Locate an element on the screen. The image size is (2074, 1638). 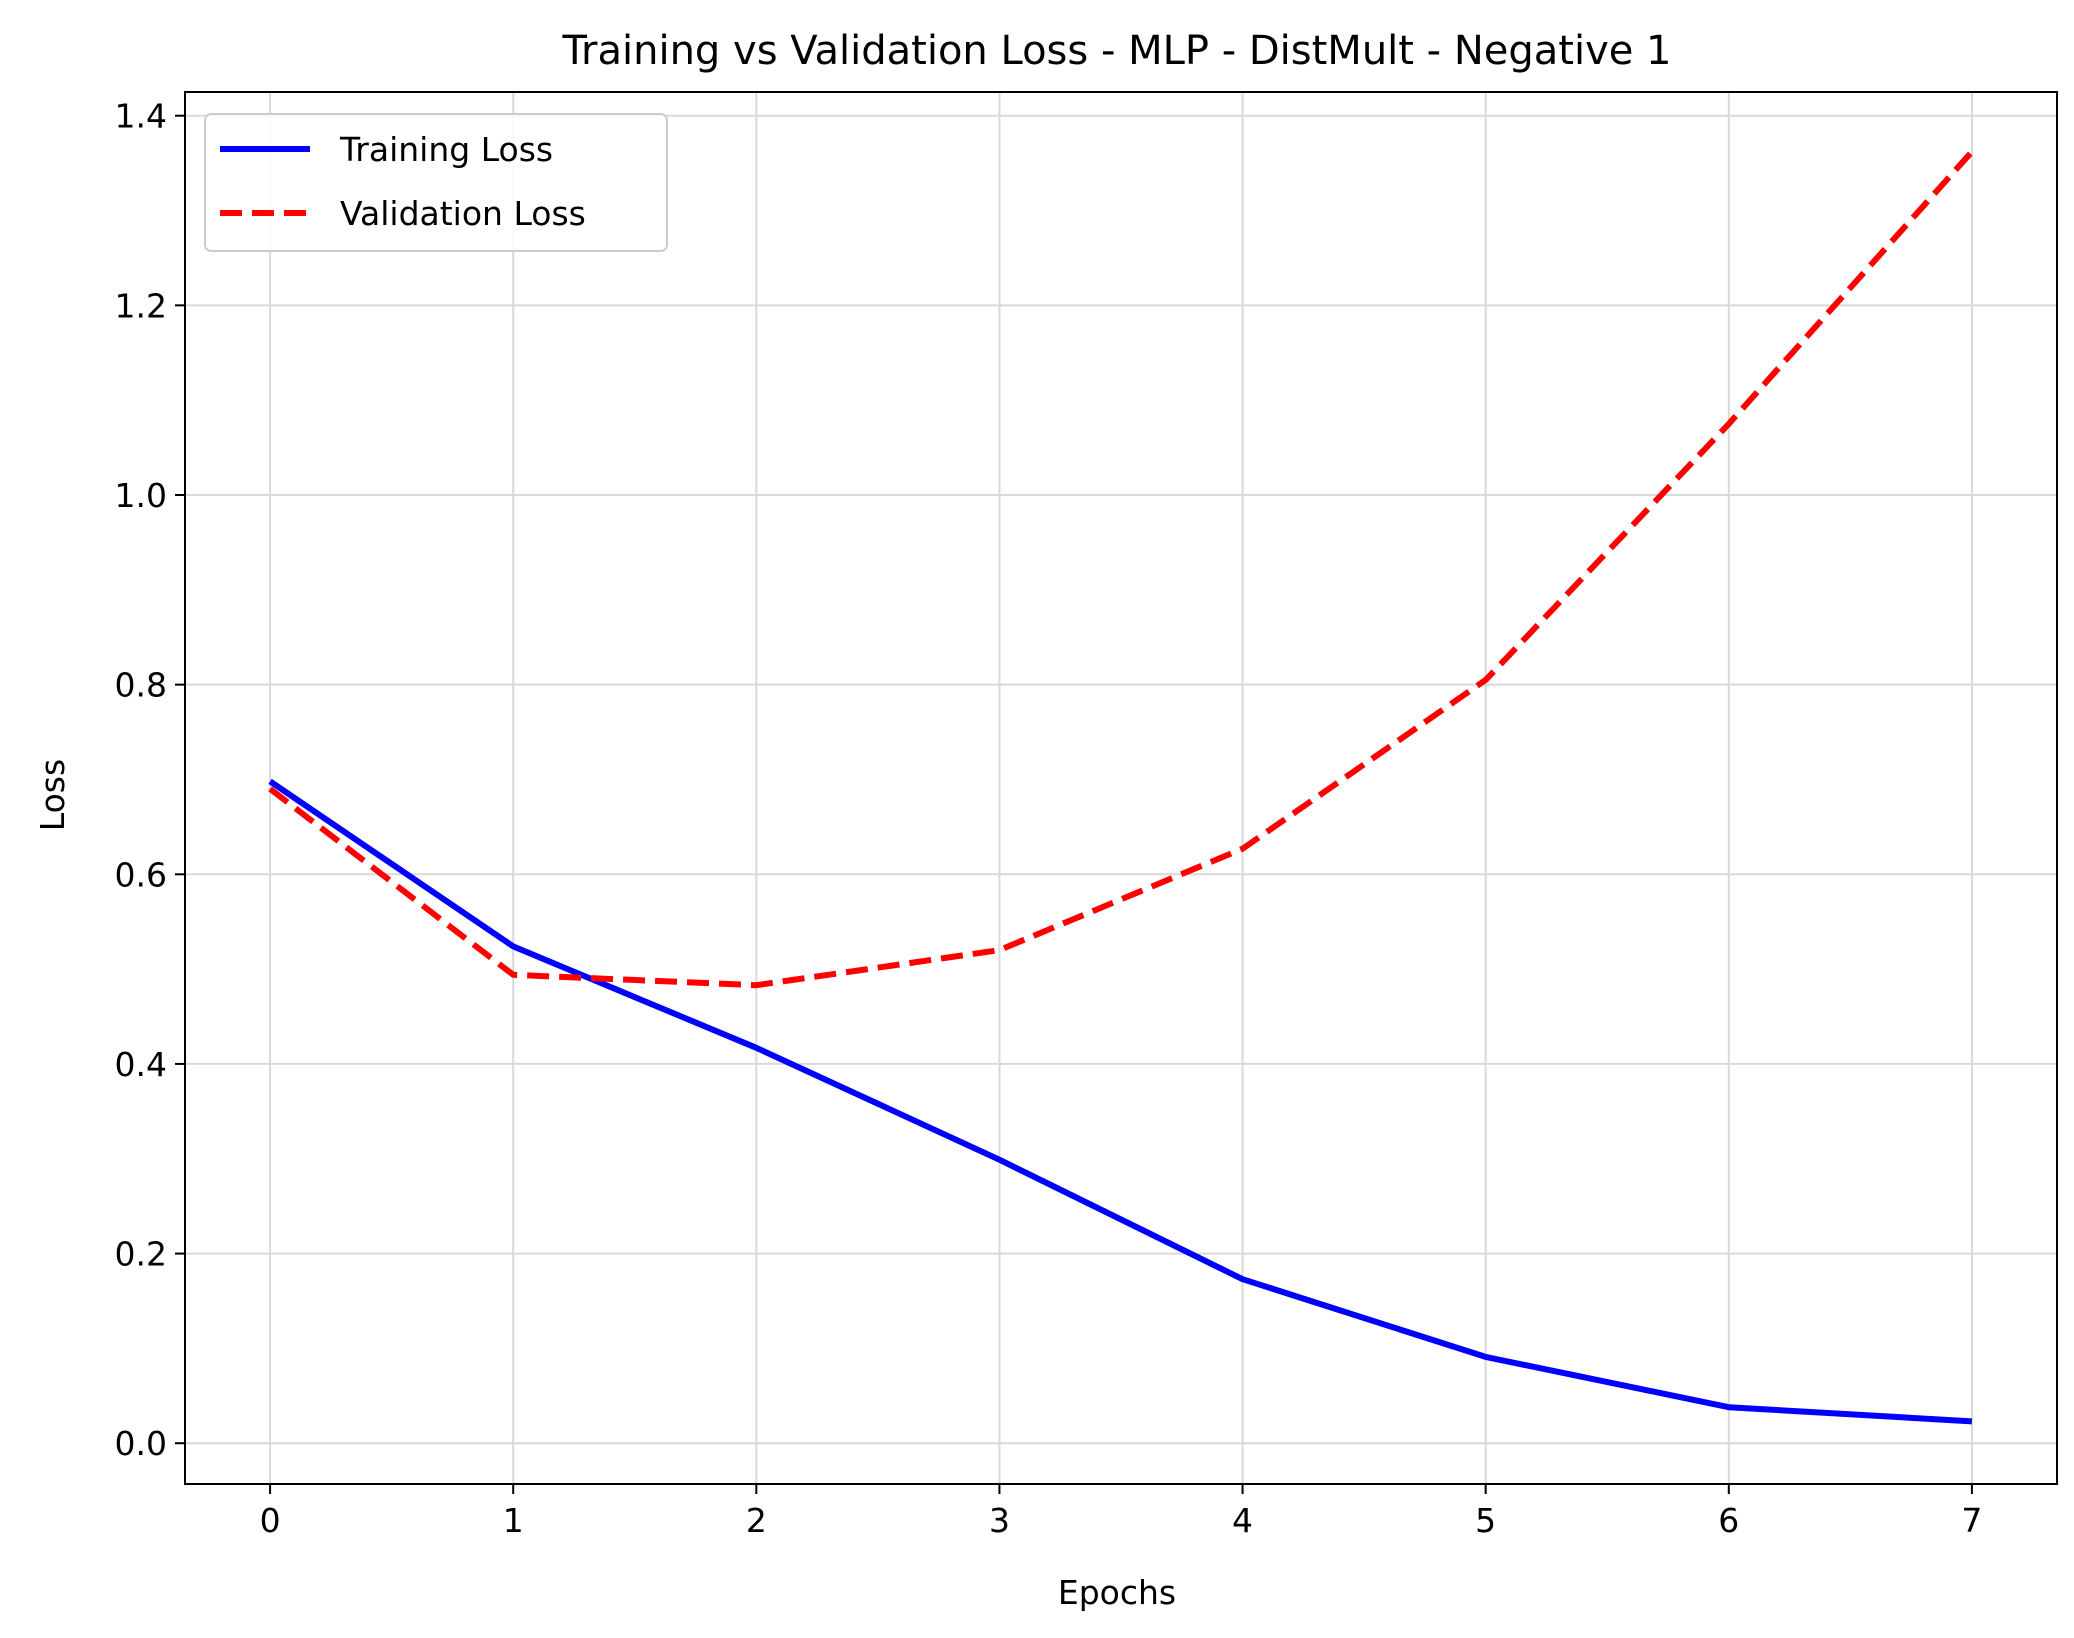
x-tick-label: 3 is located at coordinates (999, 1520).